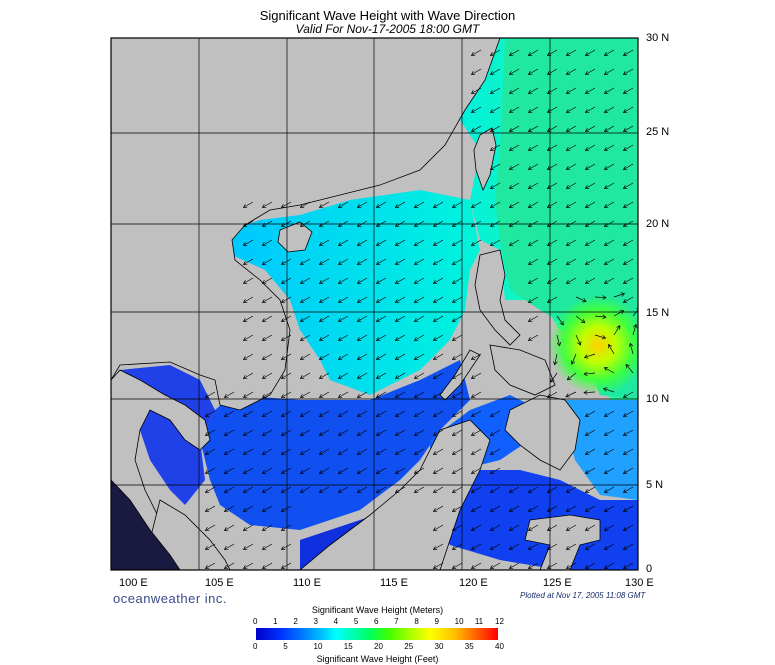 This screenshot has width=775, height=665. I want to click on brand-logo-text: oceanweather inc., so click(170, 598).